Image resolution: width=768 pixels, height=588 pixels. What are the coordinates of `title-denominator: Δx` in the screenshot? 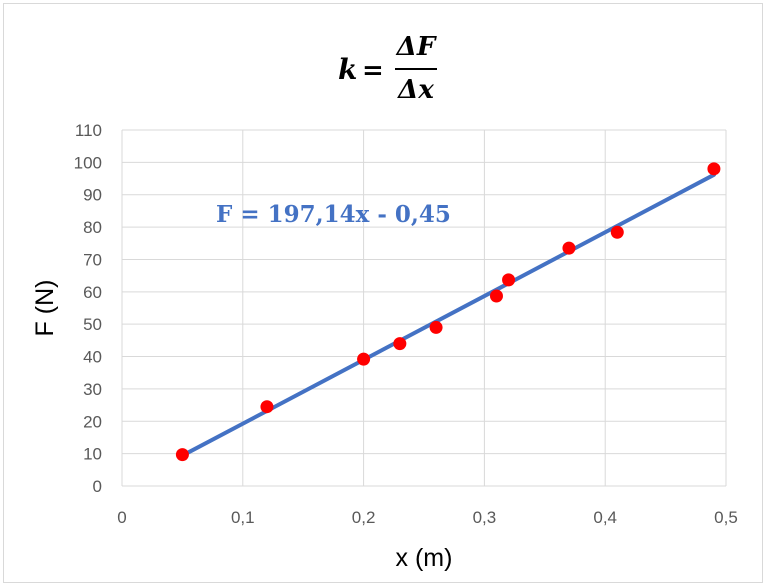 It's located at (415, 90).